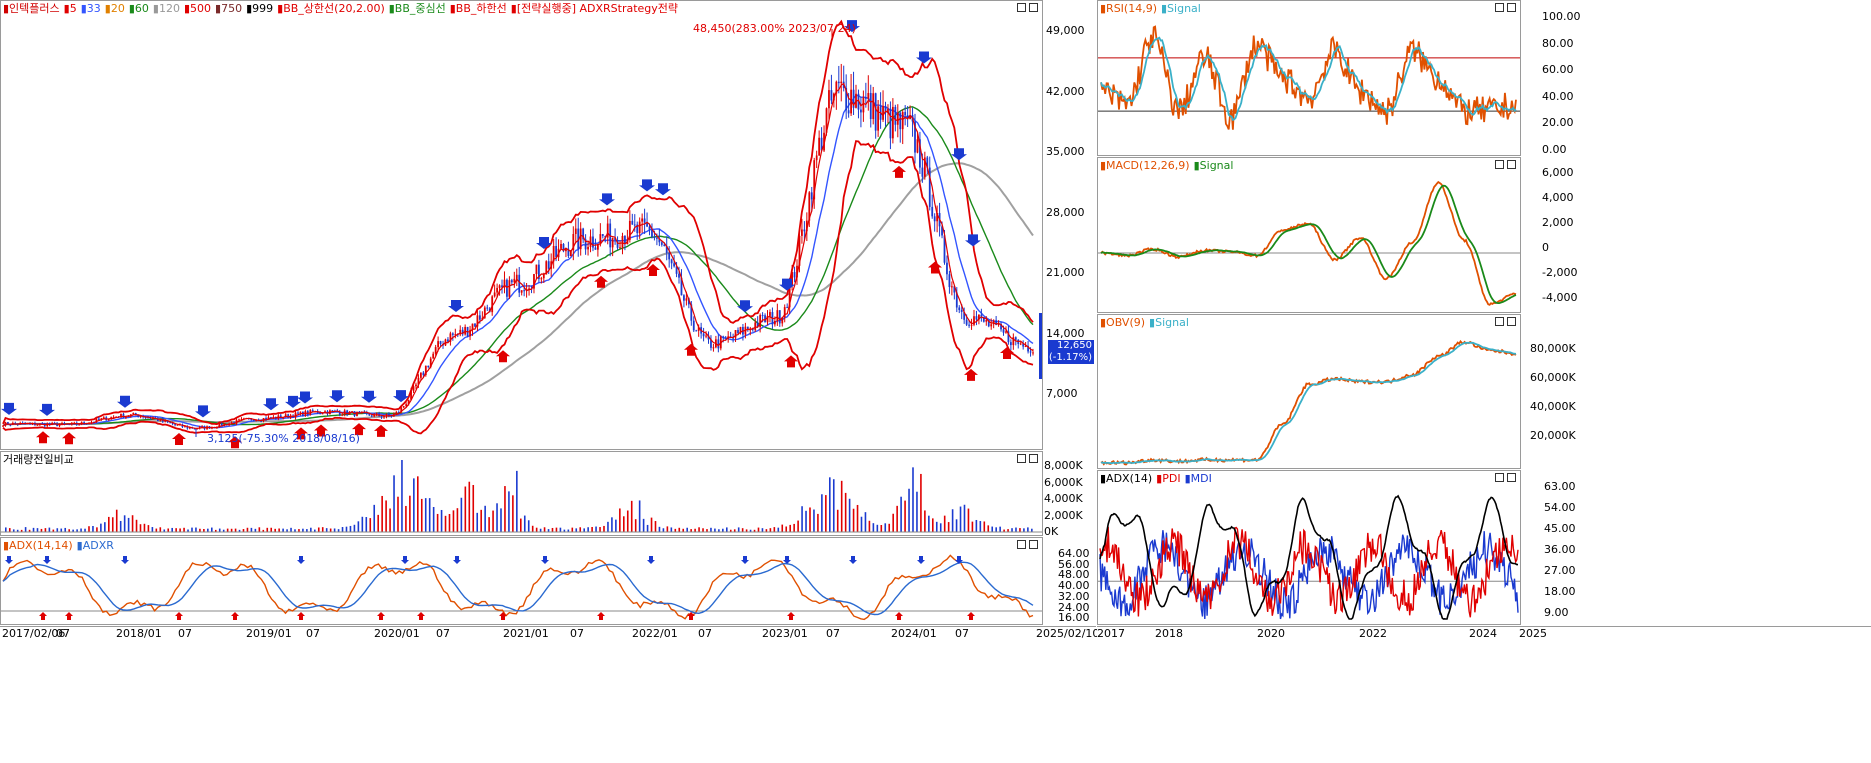  Describe the element at coordinates (518, 588) in the screenshot. I see `adxr-line` at that location.